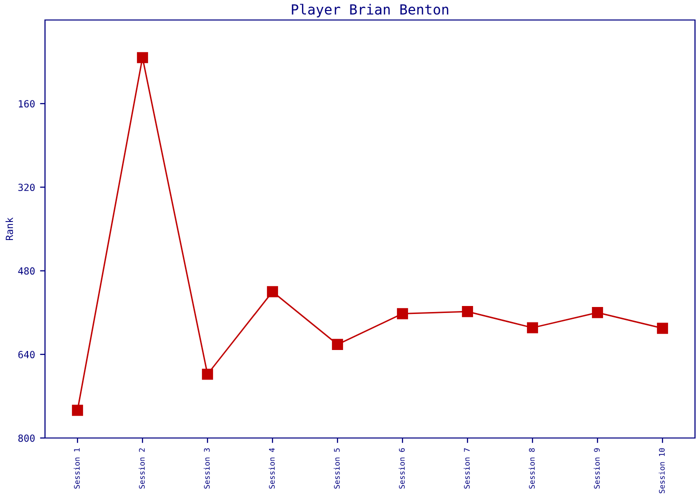 The height and width of the screenshot is (500, 700). Describe the element at coordinates (26, 104) in the screenshot. I see `y-tick-label: 160` at that location.